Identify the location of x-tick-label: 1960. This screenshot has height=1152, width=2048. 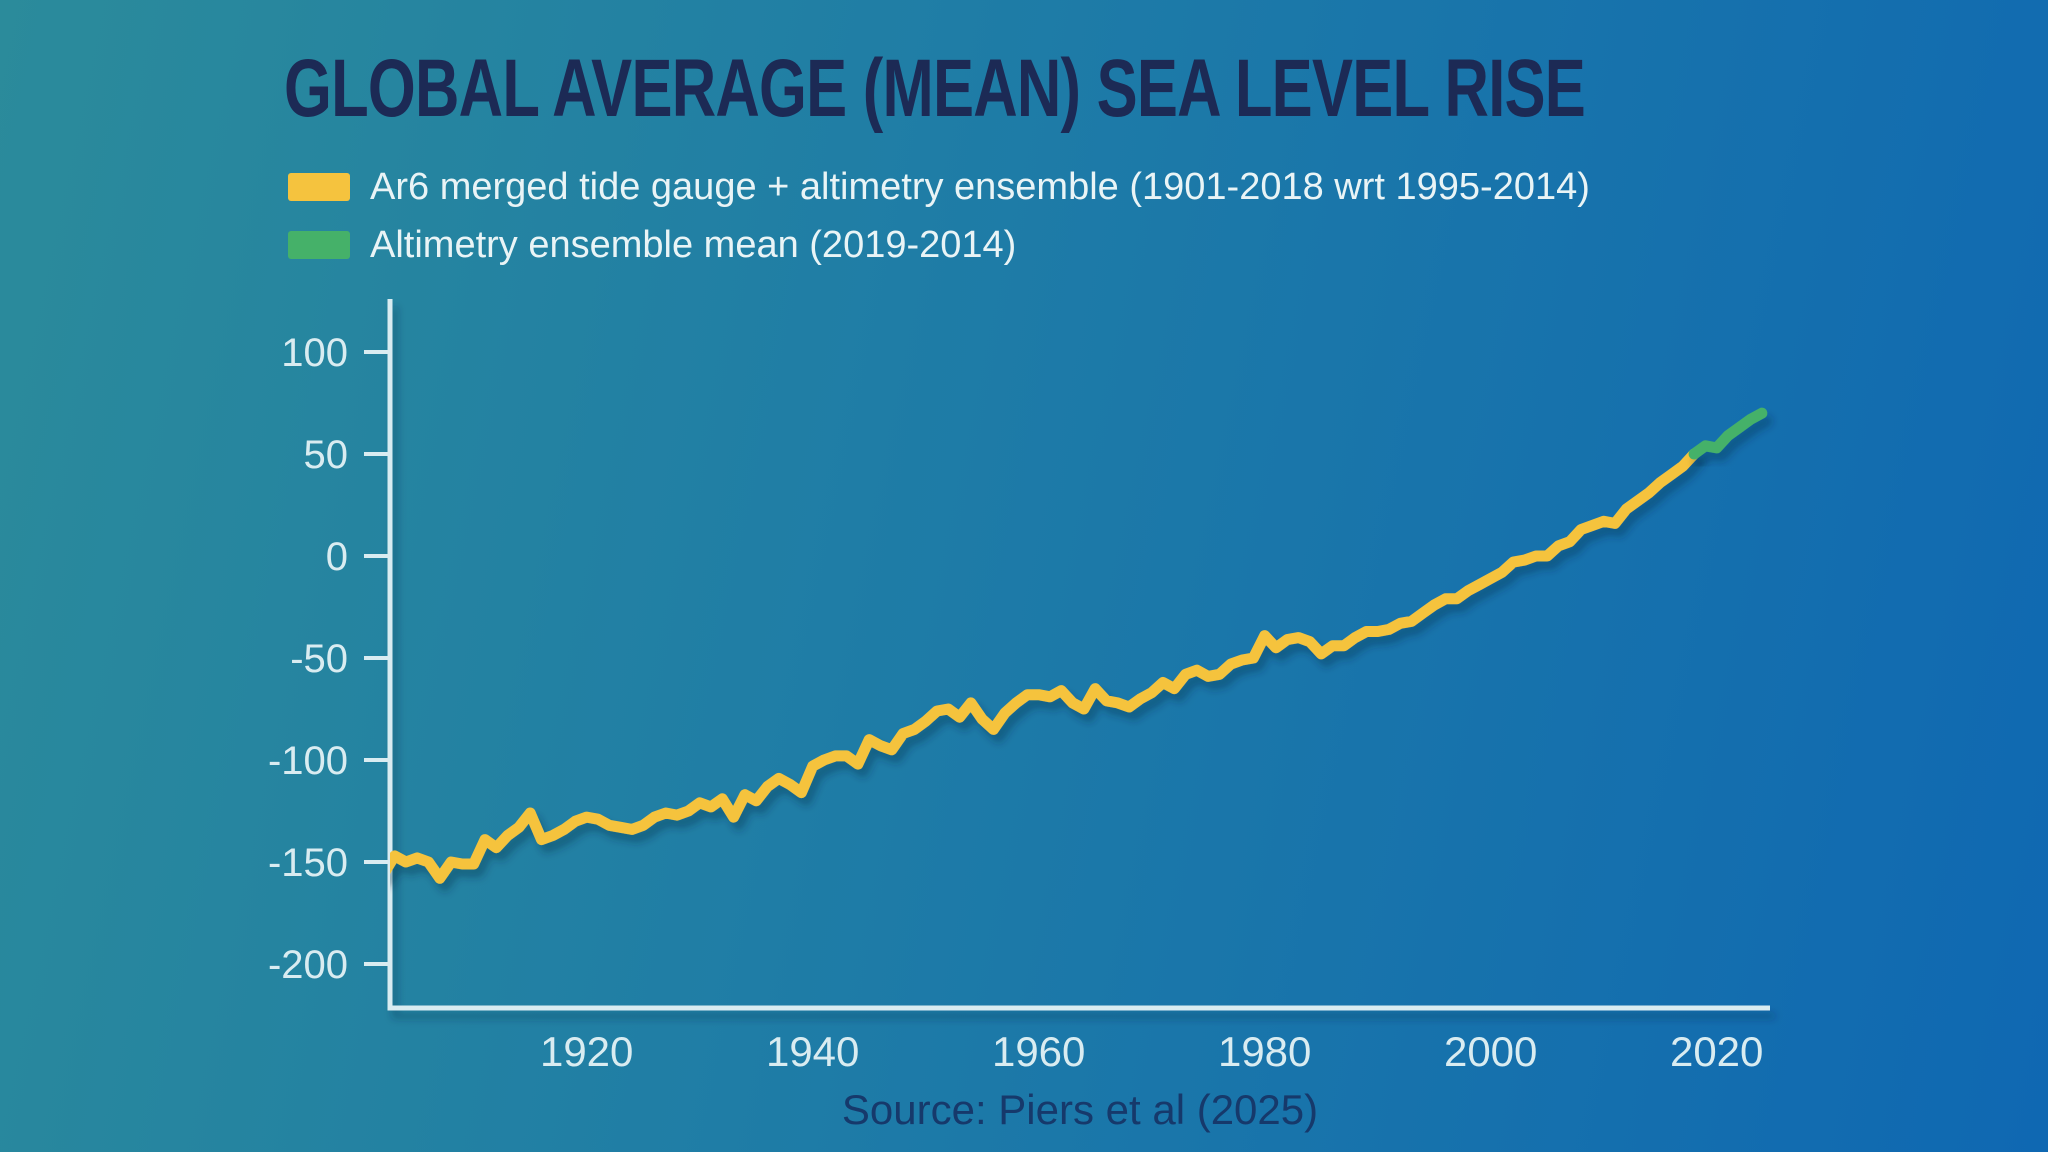
(1038, 1051).